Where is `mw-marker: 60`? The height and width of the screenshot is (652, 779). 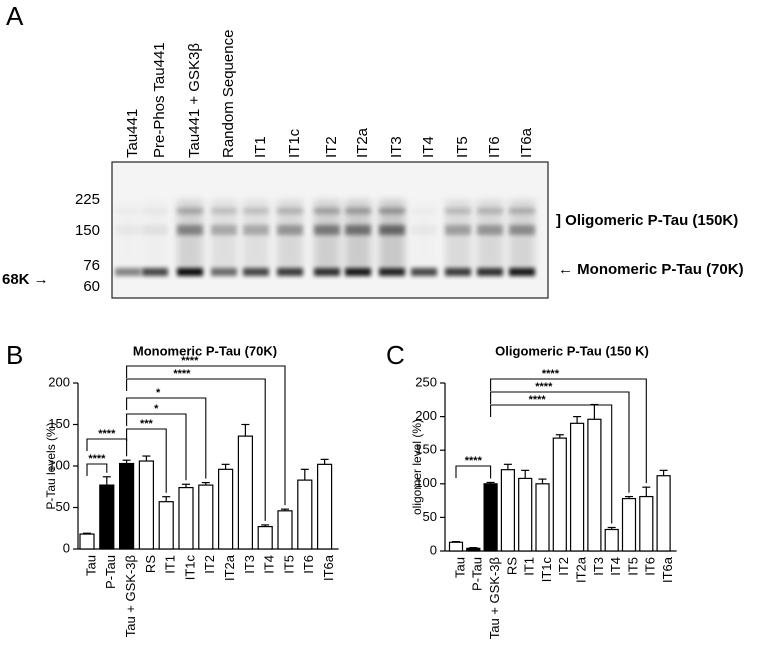
mw-marker: 60 is located at coordinates (91, 286).